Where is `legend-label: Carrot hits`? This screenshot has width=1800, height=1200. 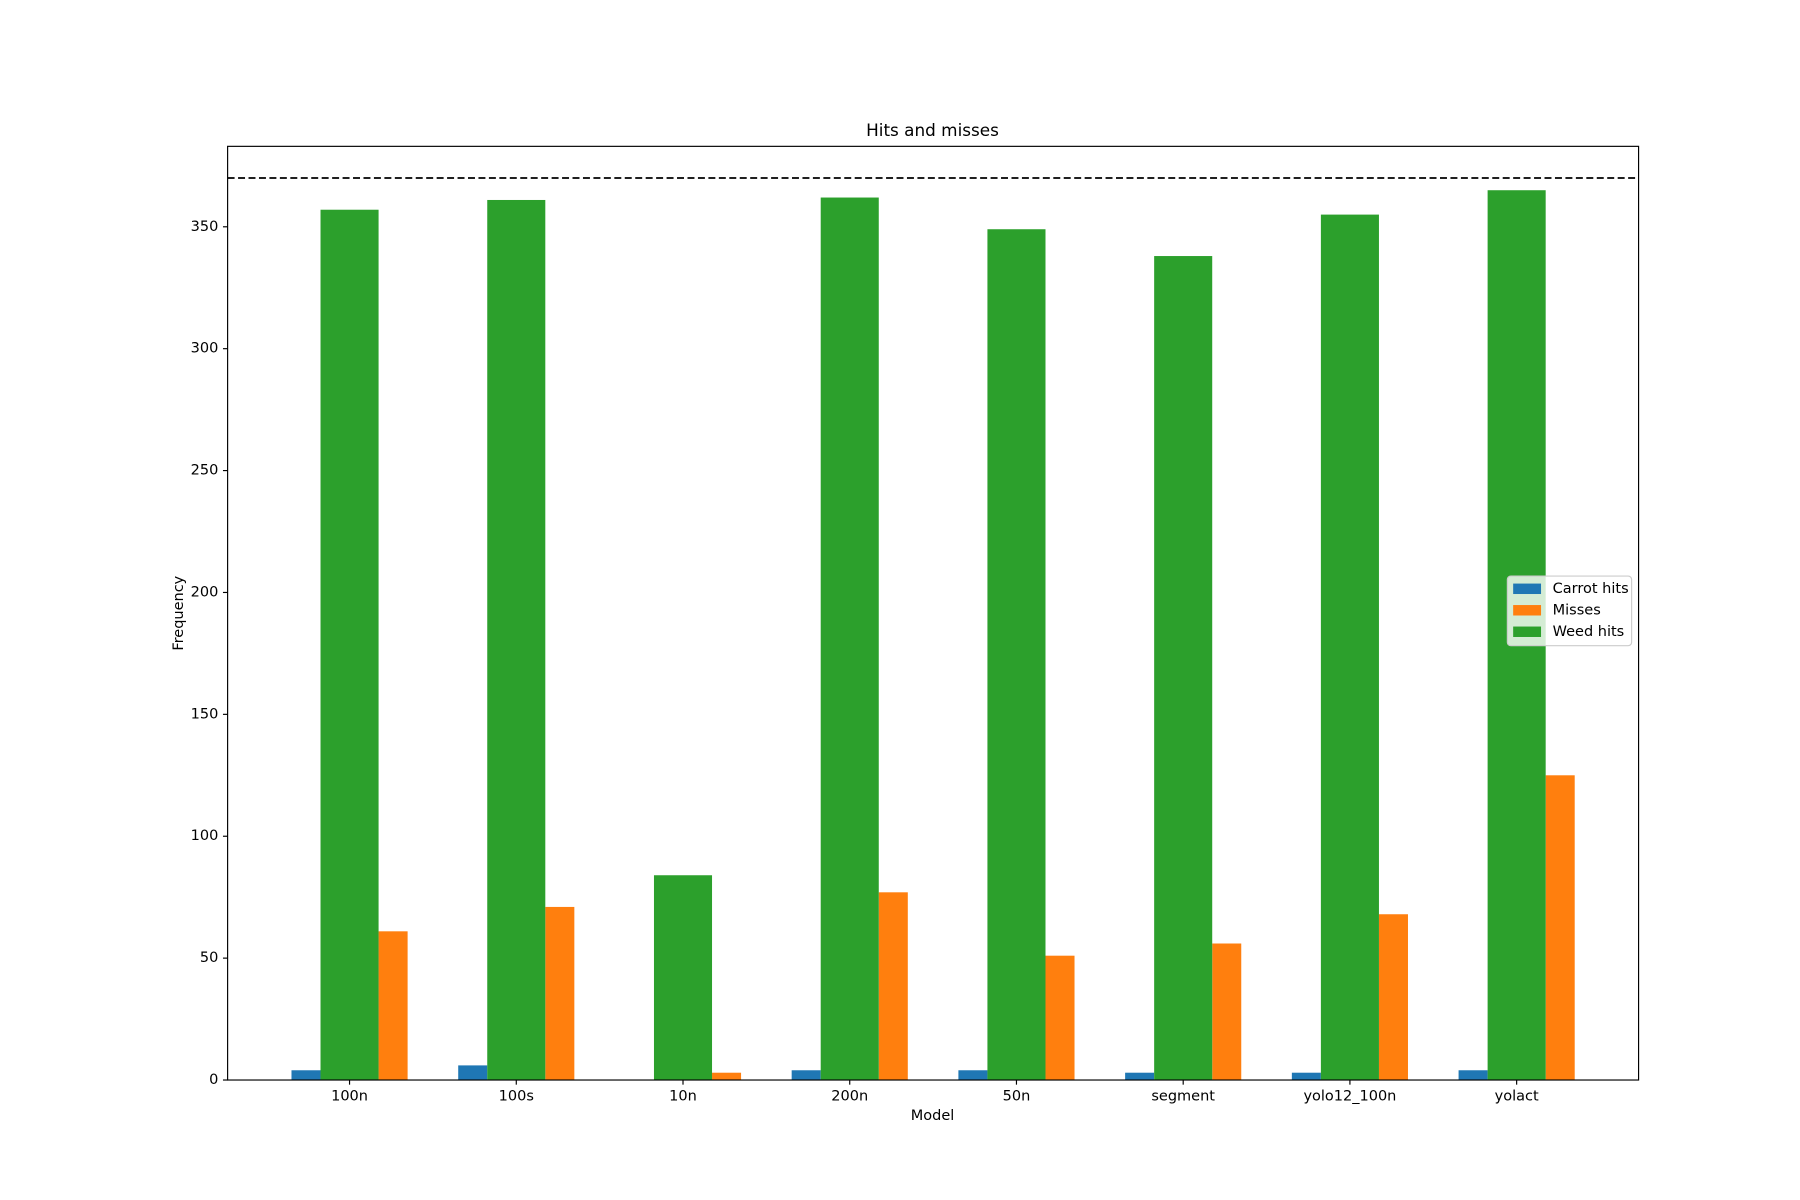
legend-label: Carrot hits is located at coordinates (1591, 589).